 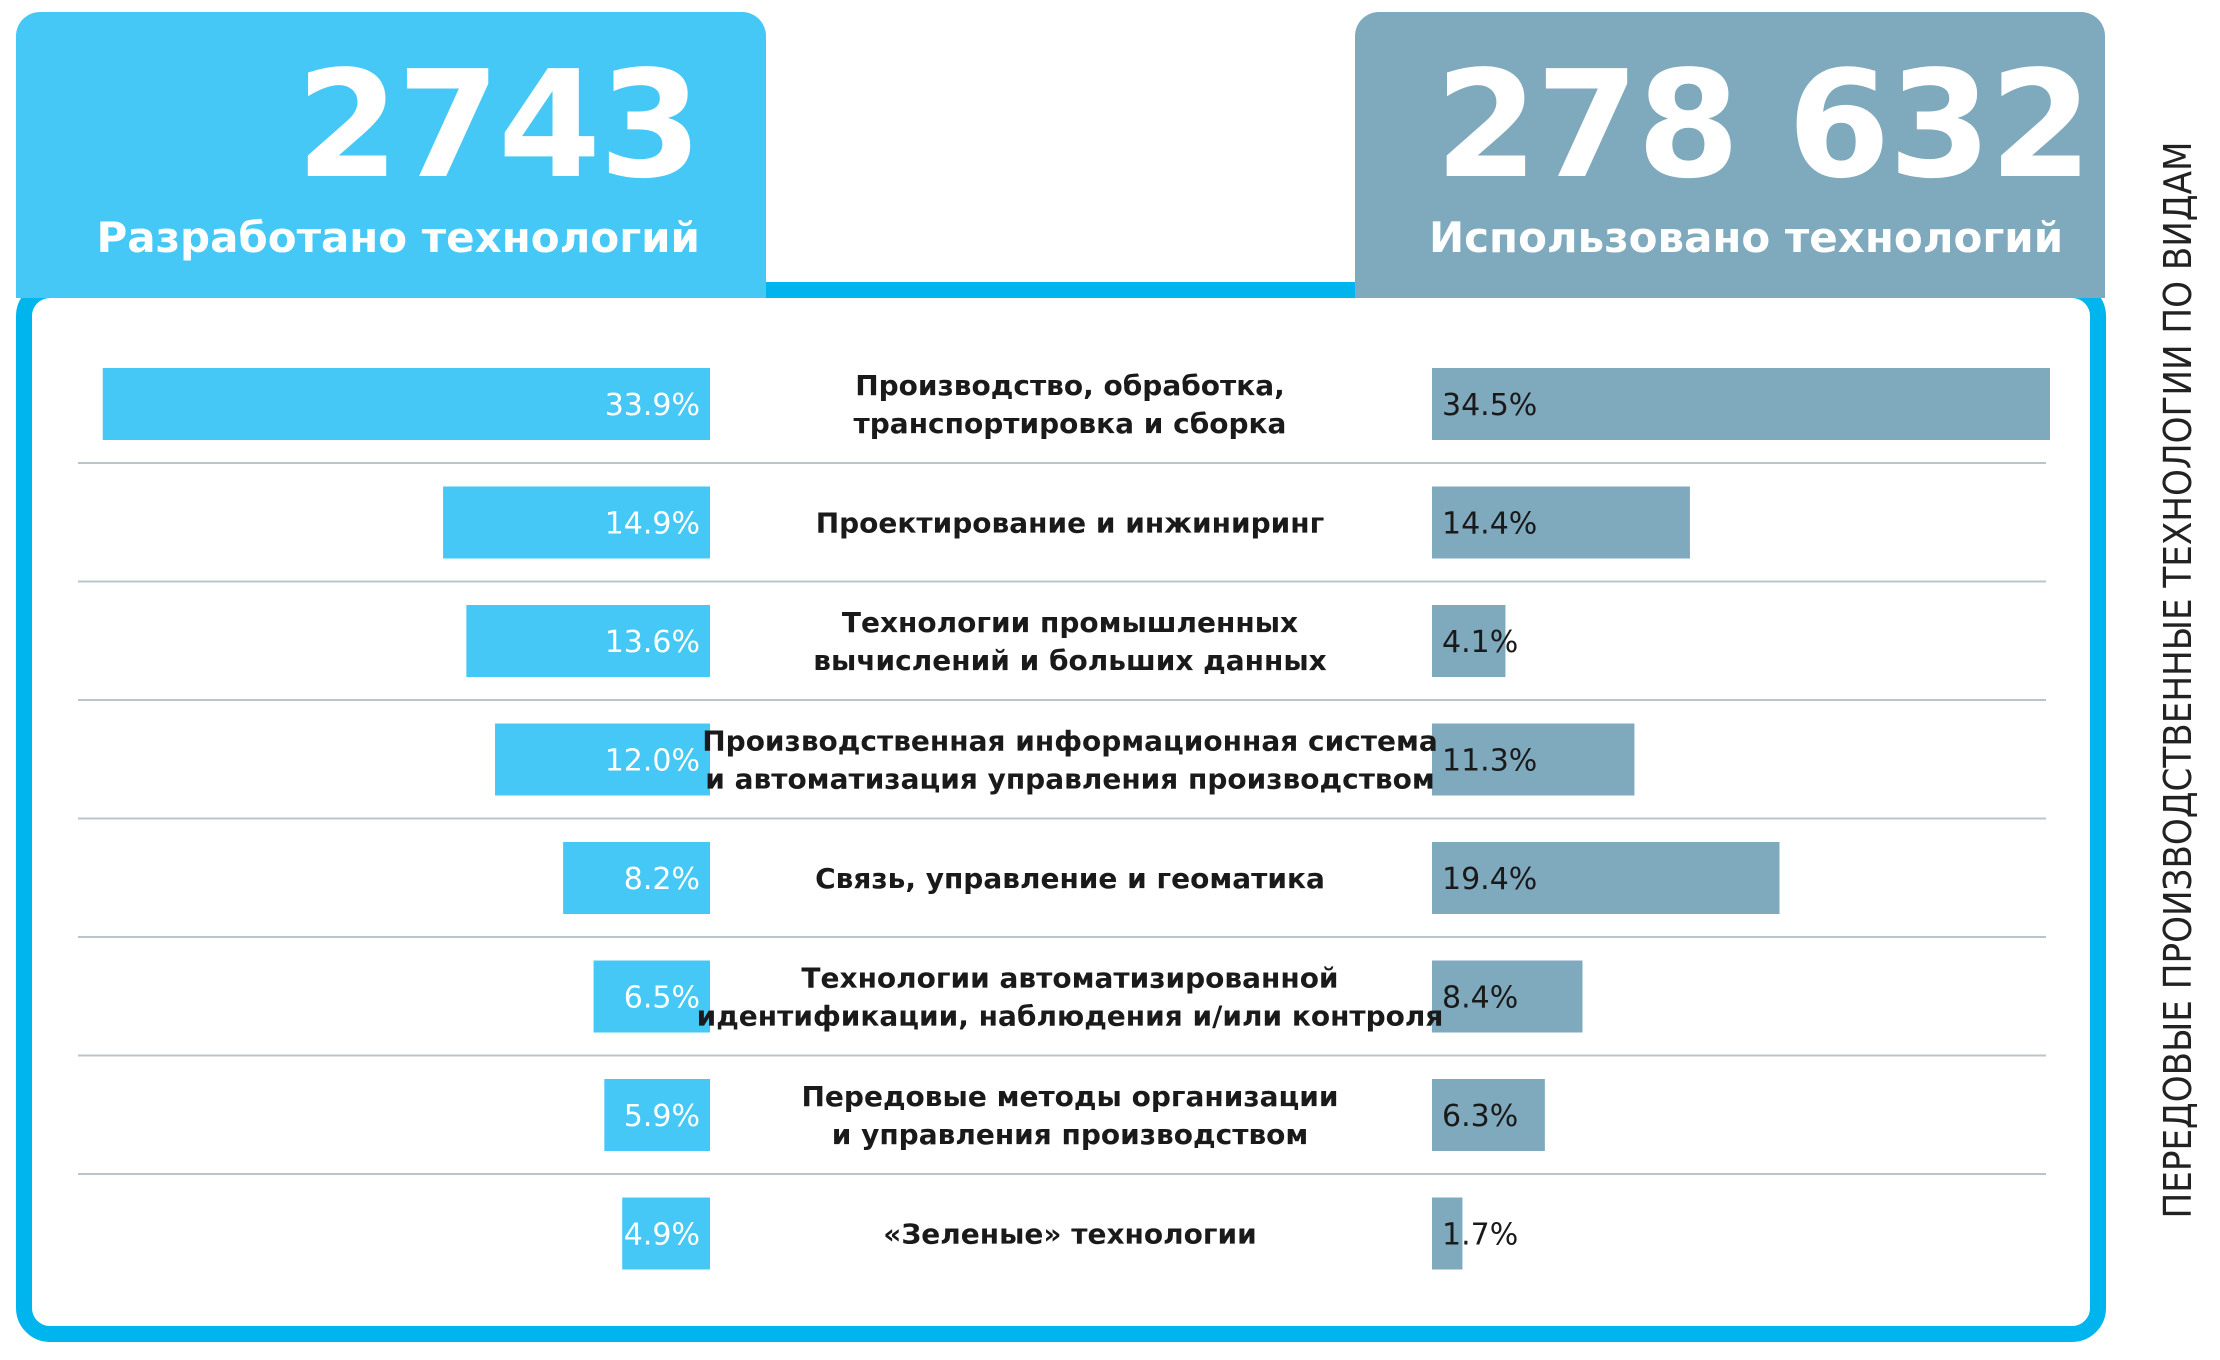 I want to click on developed-value-label: 33.9%, so click(x=652, y=405).